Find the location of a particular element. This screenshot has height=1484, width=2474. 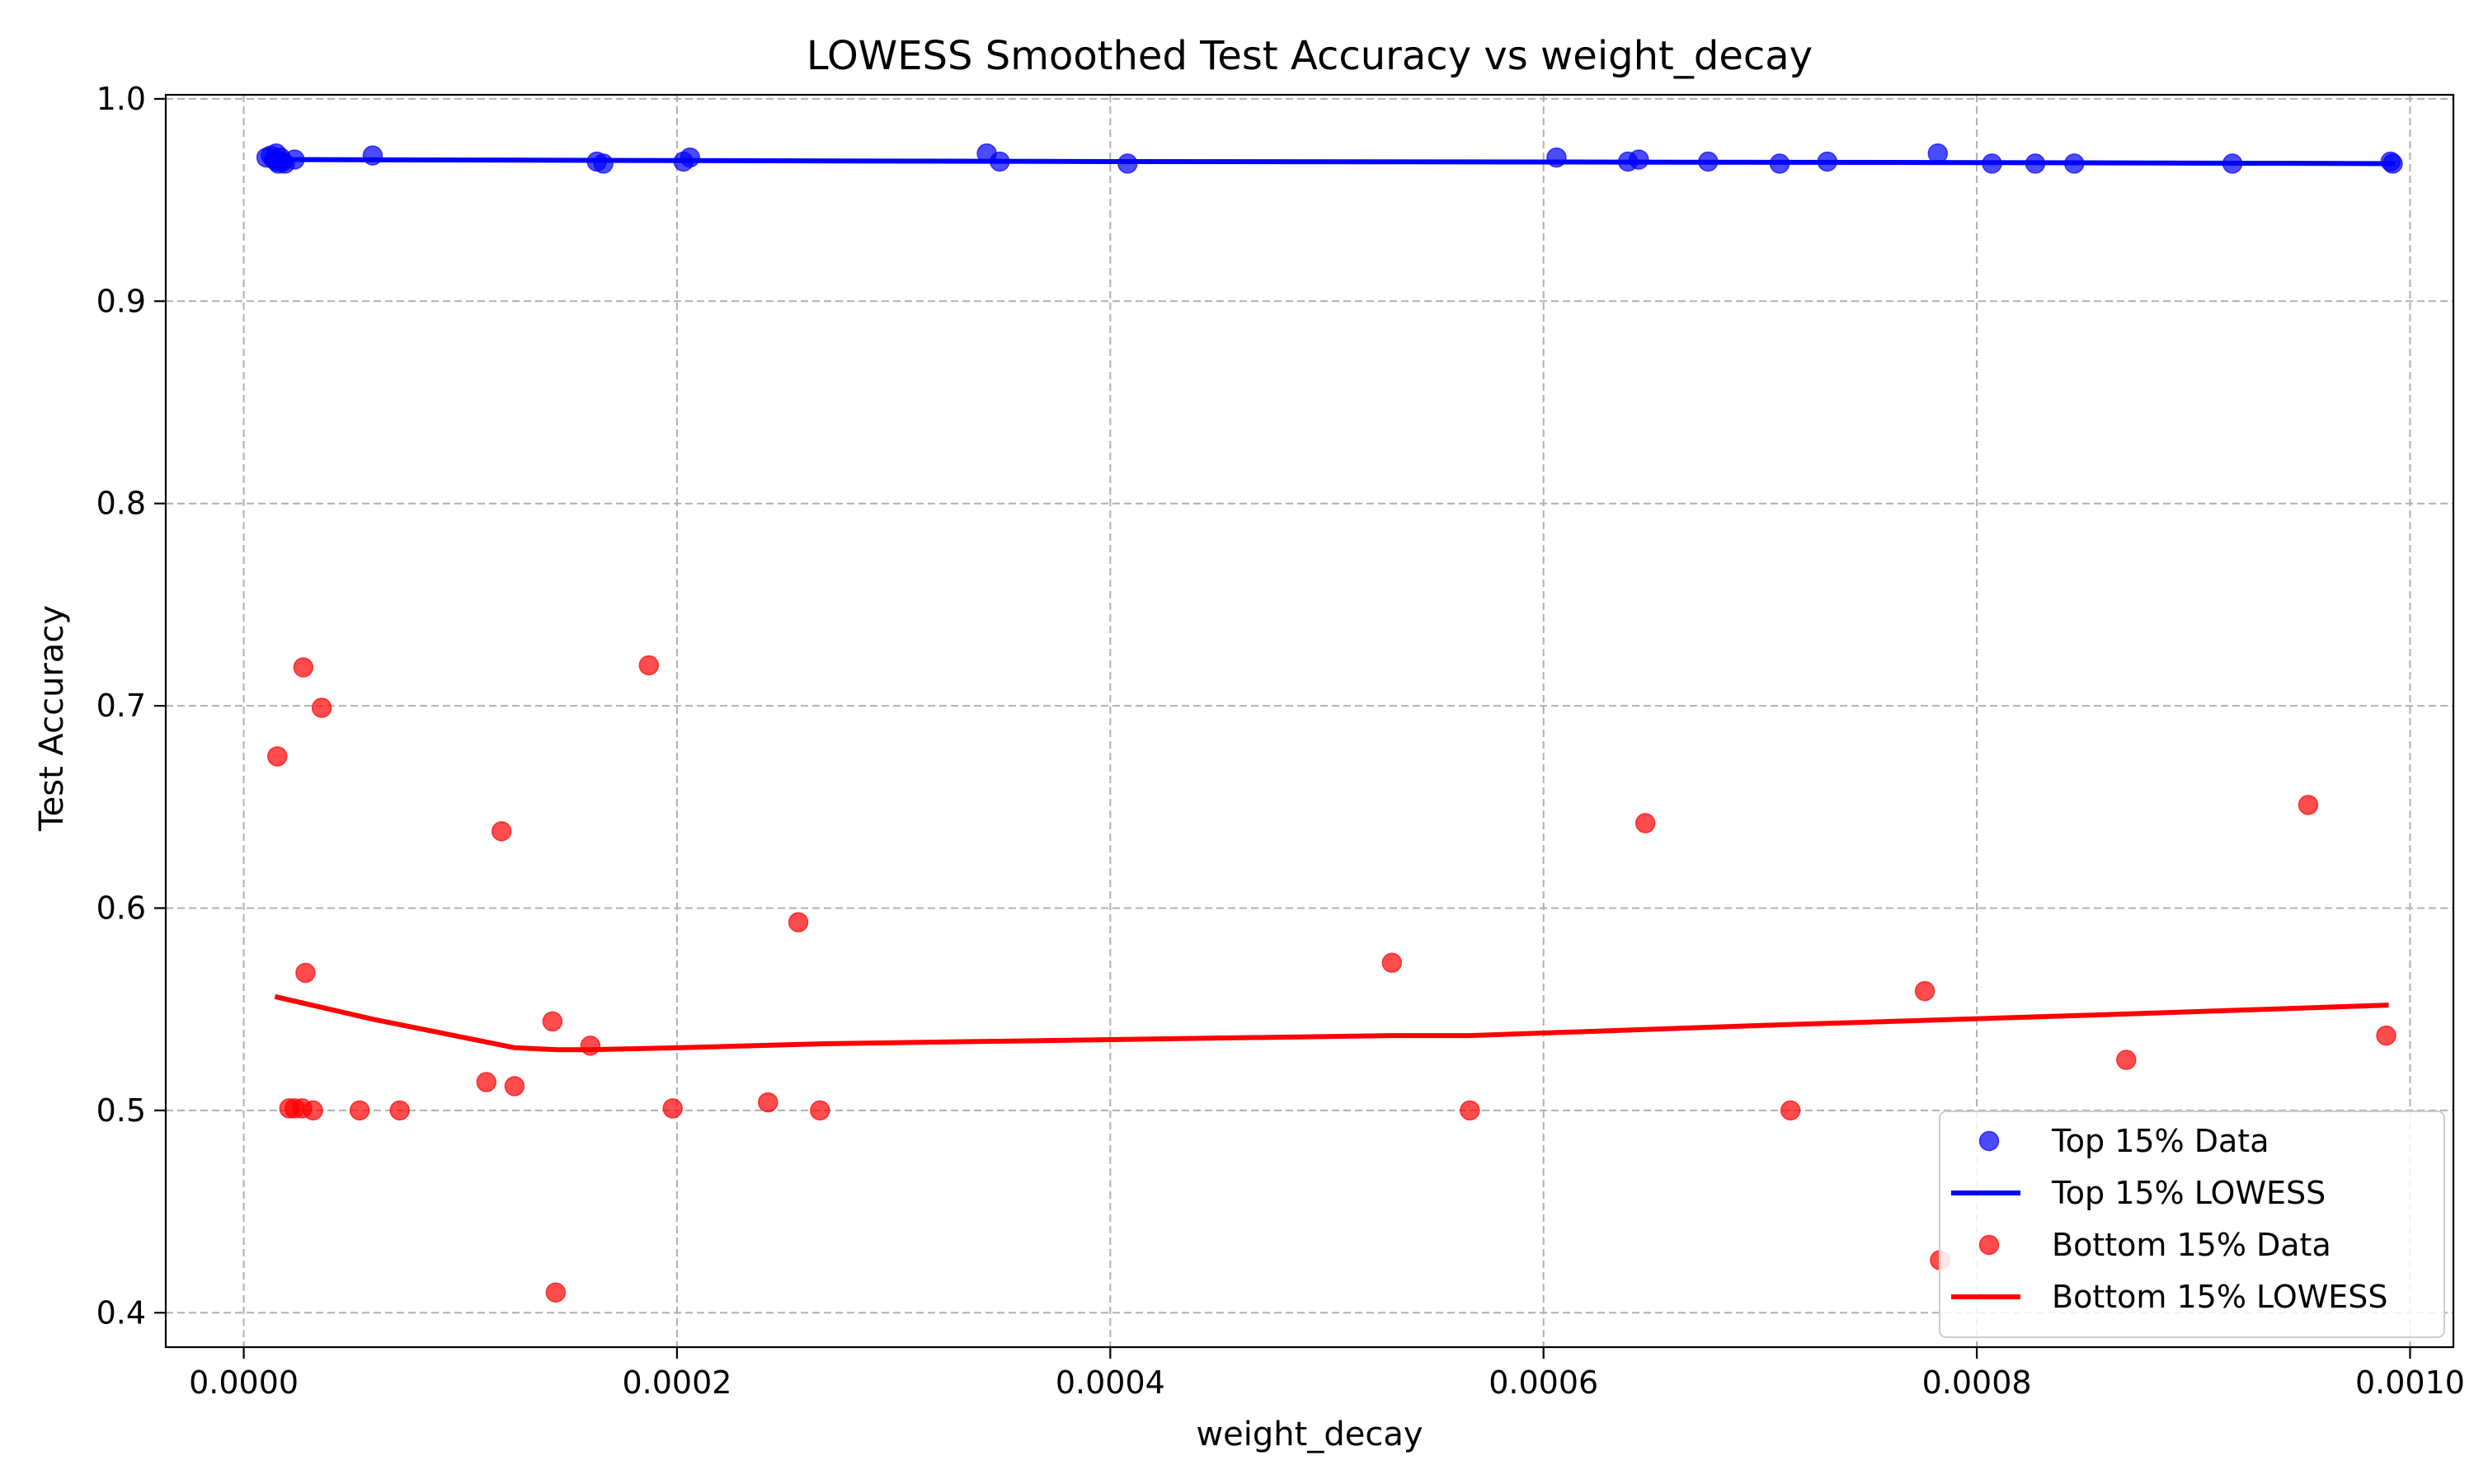

legend-label: Bottom 15% LOWESS is located at coordinates (2220, 1297).